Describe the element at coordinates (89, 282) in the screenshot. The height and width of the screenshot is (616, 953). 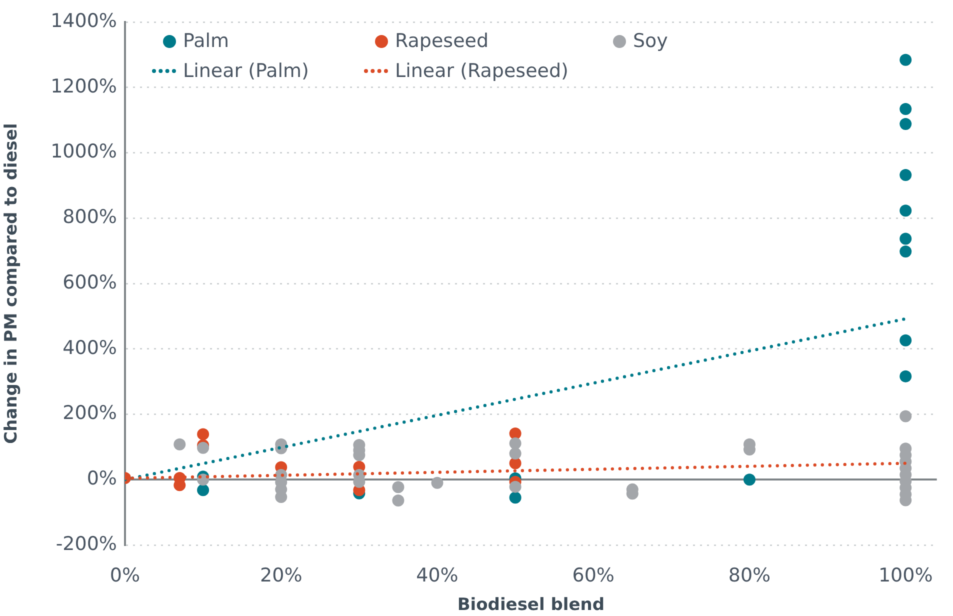
I see `y-tick-label: 600%` at that location.